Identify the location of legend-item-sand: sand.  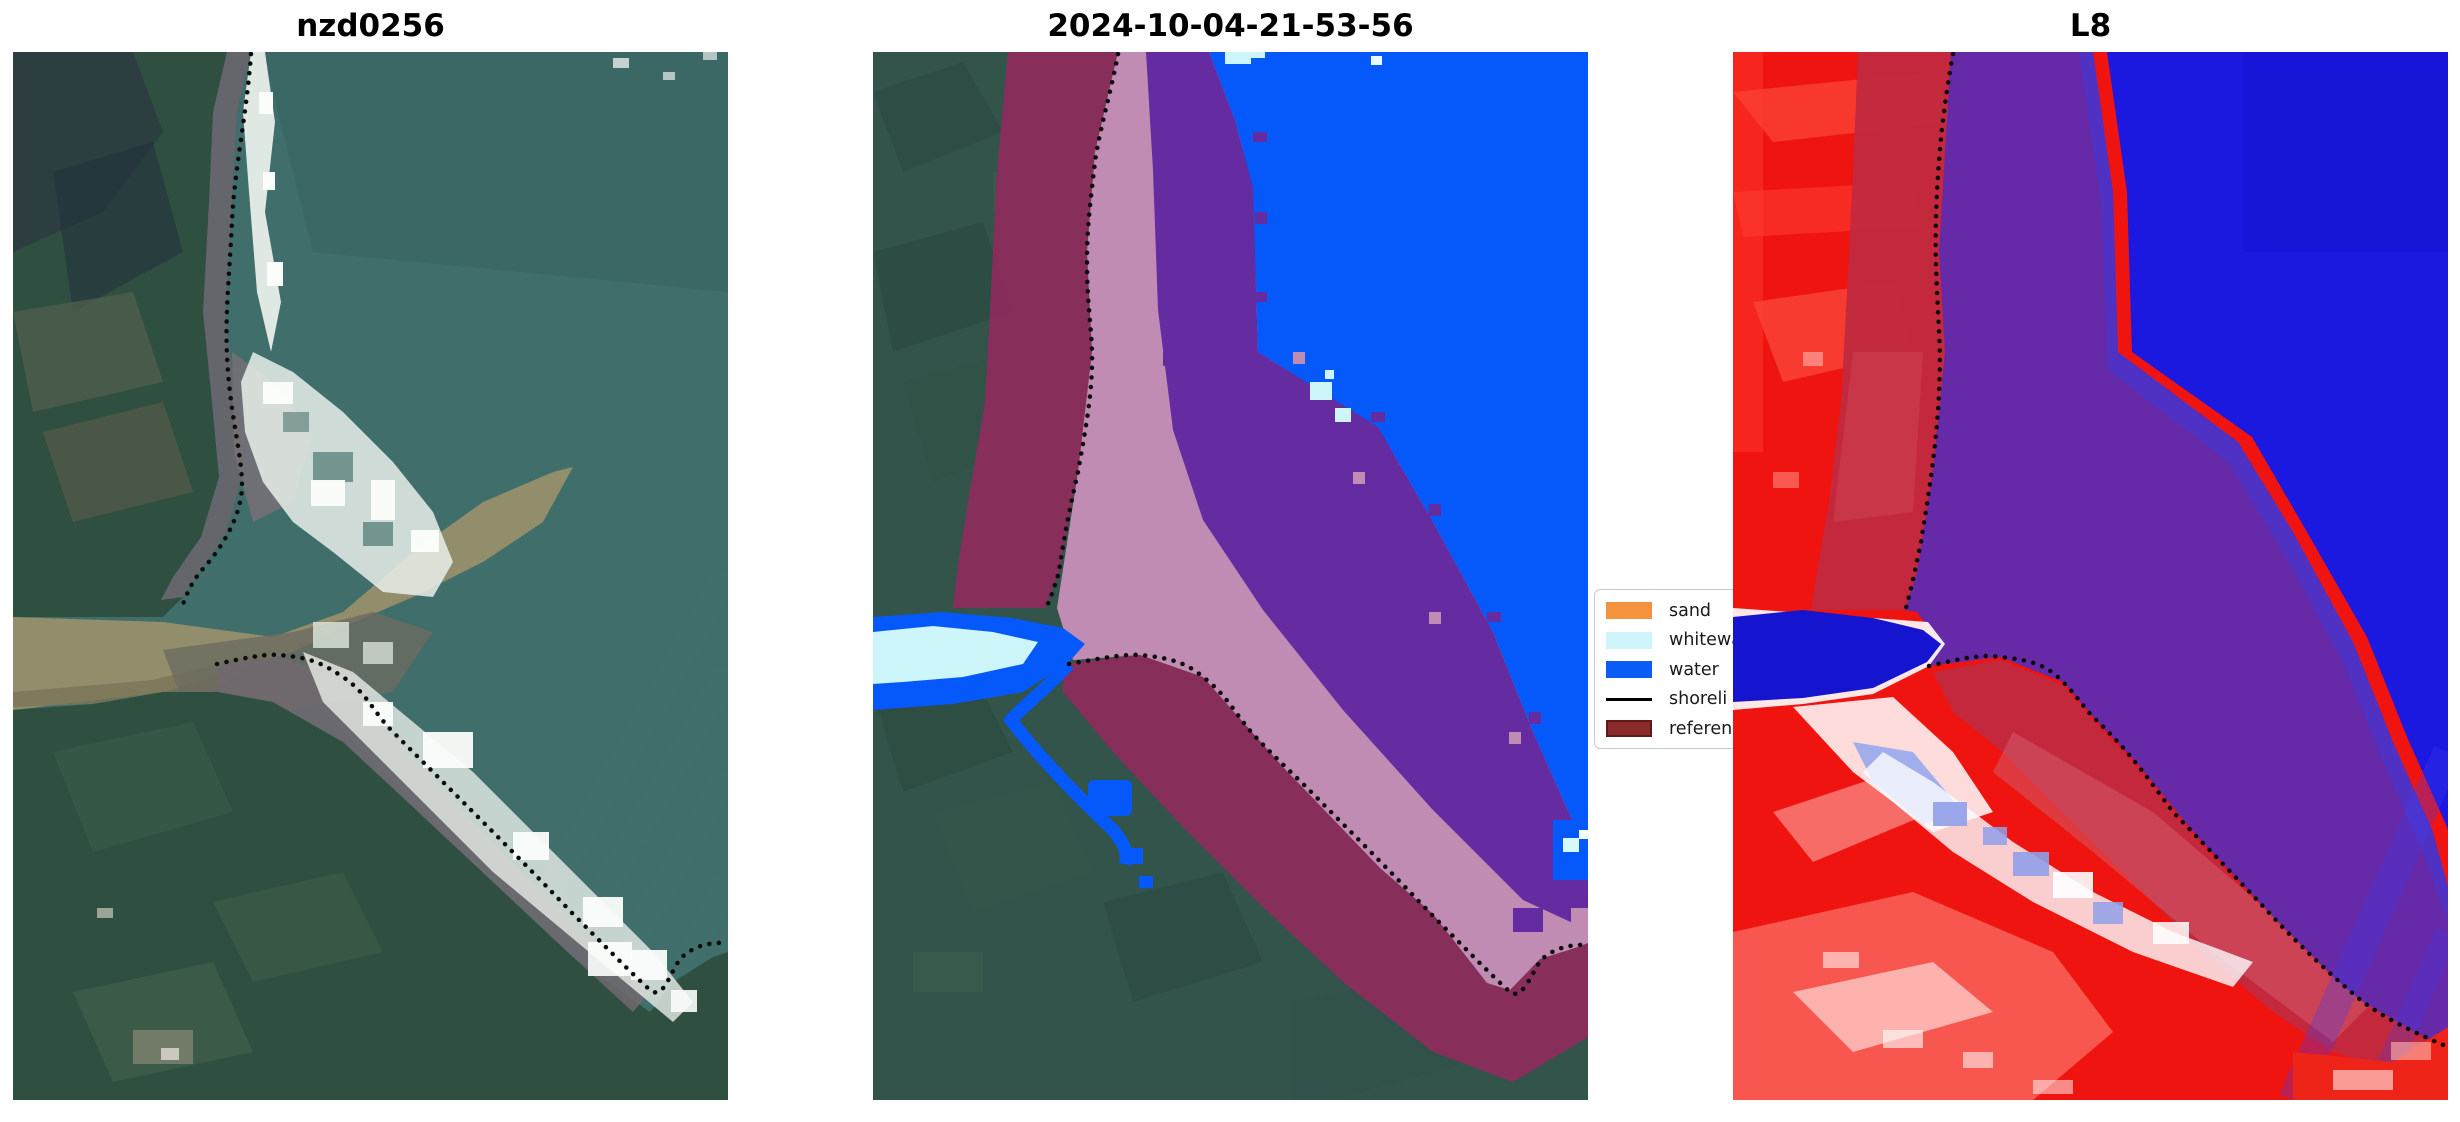
(1721, 611).